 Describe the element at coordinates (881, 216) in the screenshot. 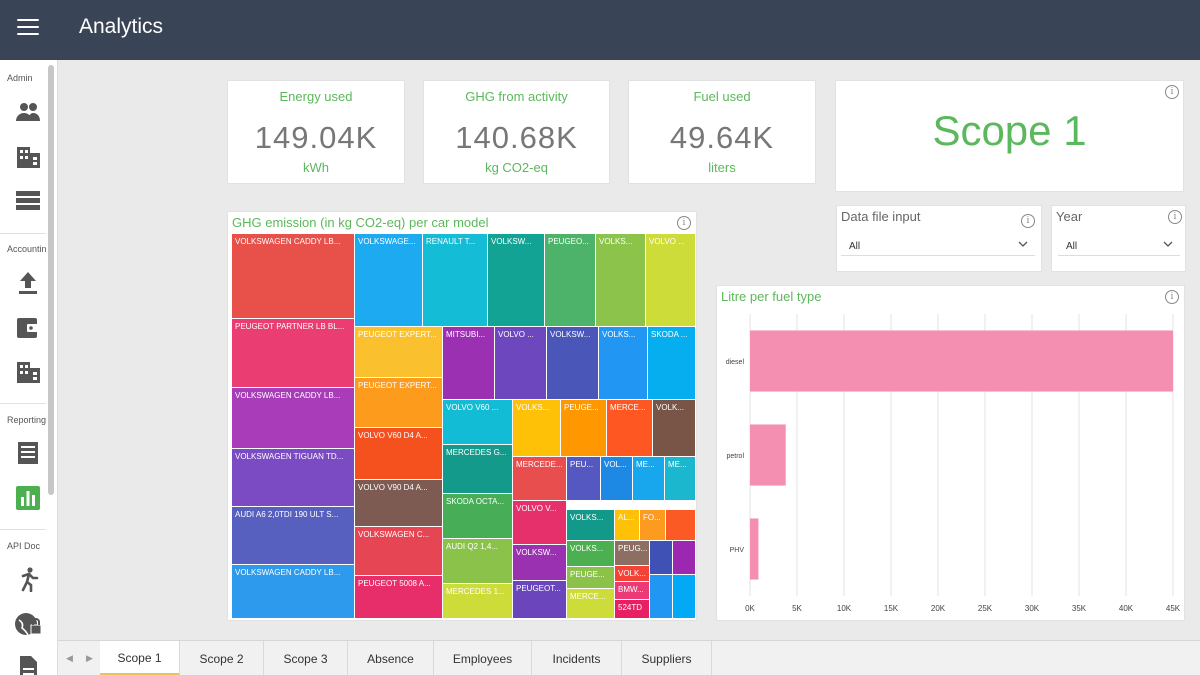

I see `filter-label: Data file input` at that location.